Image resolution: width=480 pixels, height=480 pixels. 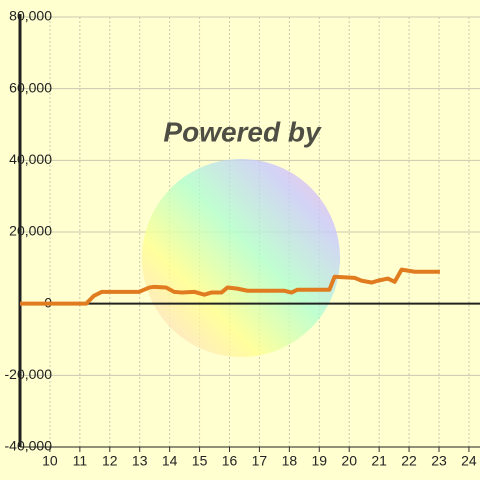 I want to click on y-tick-label: 60,000, so click(x=30, y=87).